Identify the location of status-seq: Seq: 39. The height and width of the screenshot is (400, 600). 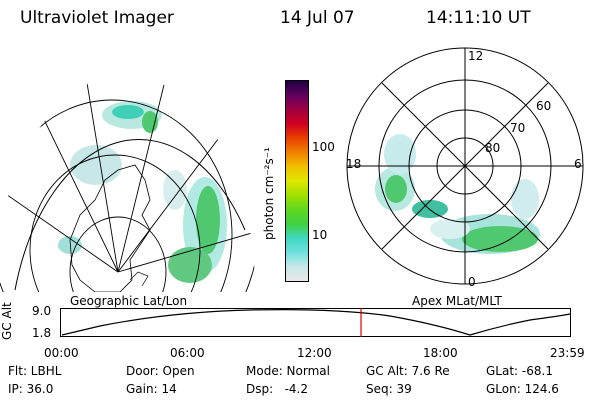
(389, 389).